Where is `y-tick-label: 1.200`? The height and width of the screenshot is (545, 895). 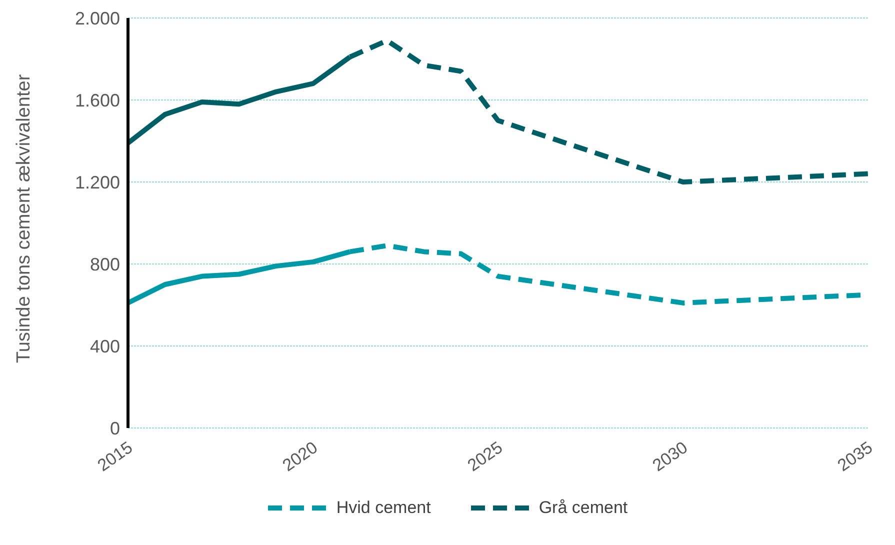 y-tick-label: 1.200 is located at coordinates (97, 182).